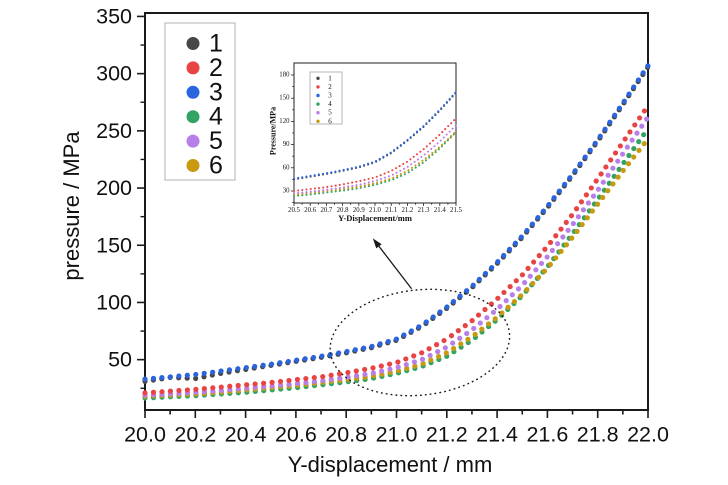  I want to click on legend-label-5: 5, so click(216, 141).